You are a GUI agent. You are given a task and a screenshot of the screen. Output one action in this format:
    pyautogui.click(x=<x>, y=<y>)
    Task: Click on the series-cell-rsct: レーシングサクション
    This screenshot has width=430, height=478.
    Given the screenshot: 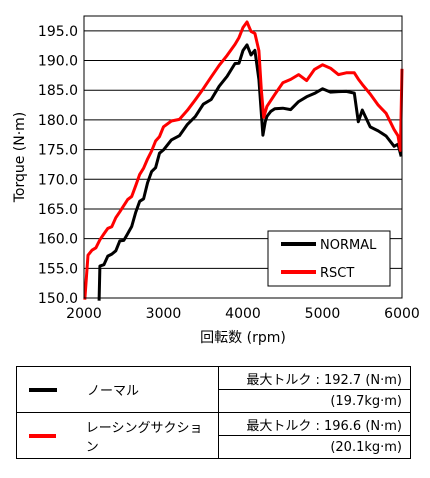 What is the action you would take?
    pyautogui.click(x=117, y=435)
    